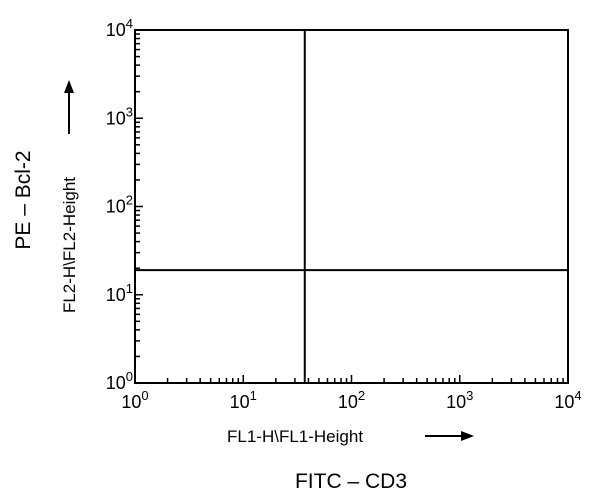  Describe the element at coordinates (449, 436) in the screenshot. I see `x-axis-arrow-icon` at that location.